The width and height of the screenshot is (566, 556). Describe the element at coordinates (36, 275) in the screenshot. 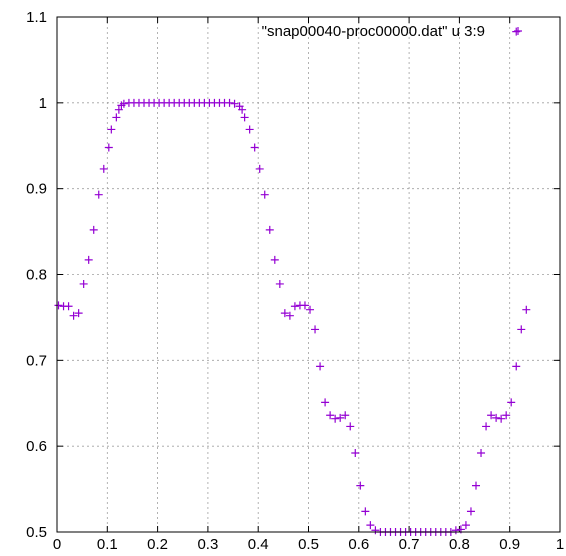

I see `y-tick-label: 0.8` at that location.